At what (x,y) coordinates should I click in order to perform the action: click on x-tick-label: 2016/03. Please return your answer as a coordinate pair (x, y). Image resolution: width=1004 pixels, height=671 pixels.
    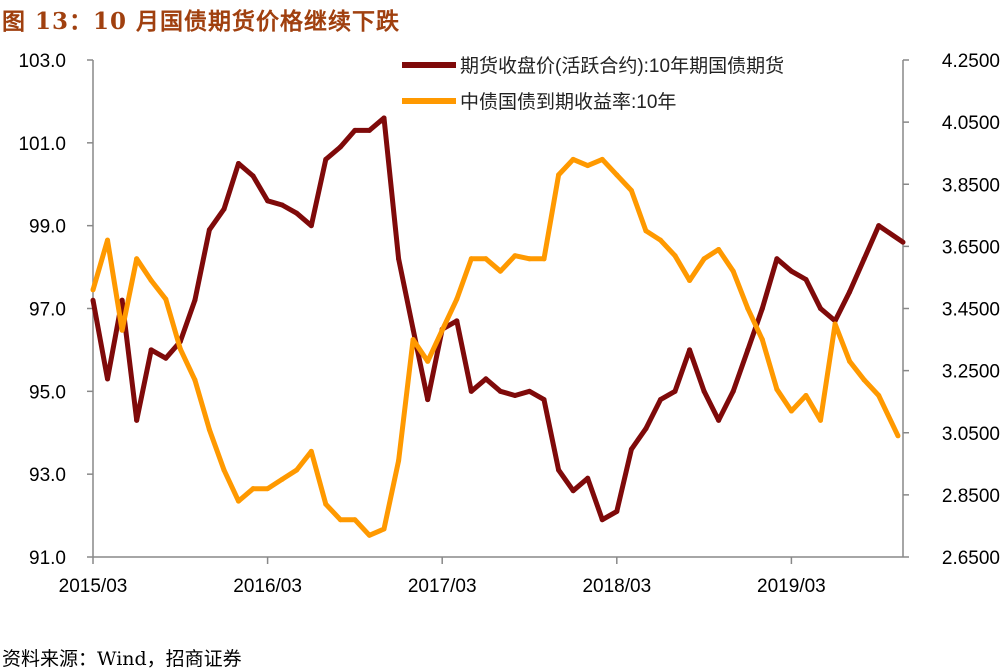
    Looking at the image, I should click on (267, 586).